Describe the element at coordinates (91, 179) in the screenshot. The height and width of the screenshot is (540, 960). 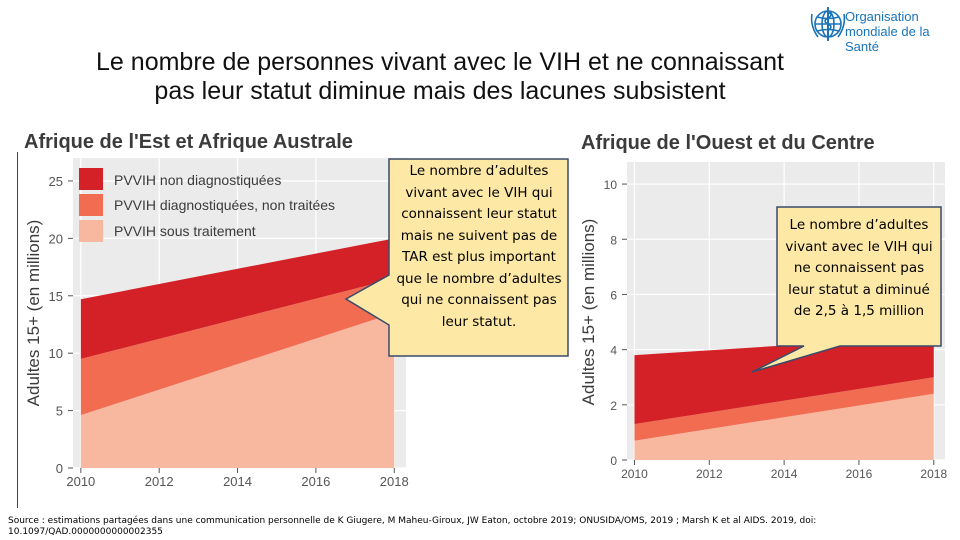
I see `legend-swatch-undiagnosed` at that location.